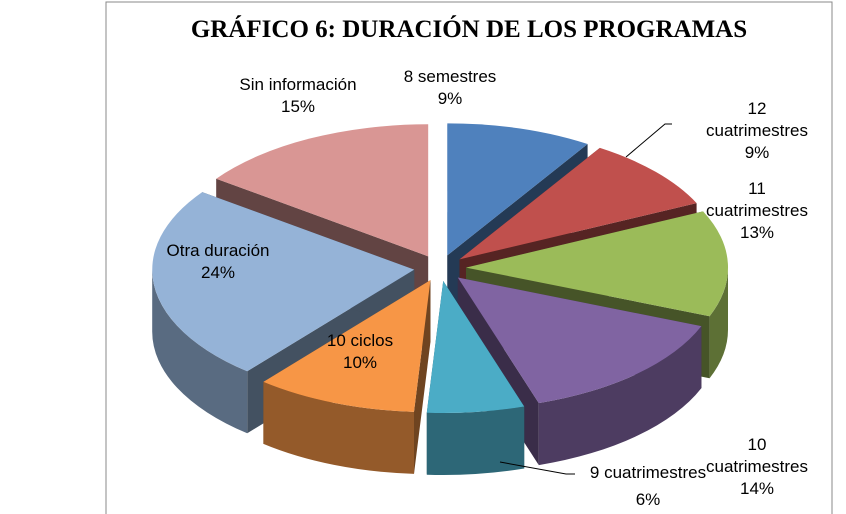 This screenshot has height=514, width=846. Describe the element at coordinates (757, 455) in the screenshot. I see `slice-label: 10 cuatrimestres` at that location.